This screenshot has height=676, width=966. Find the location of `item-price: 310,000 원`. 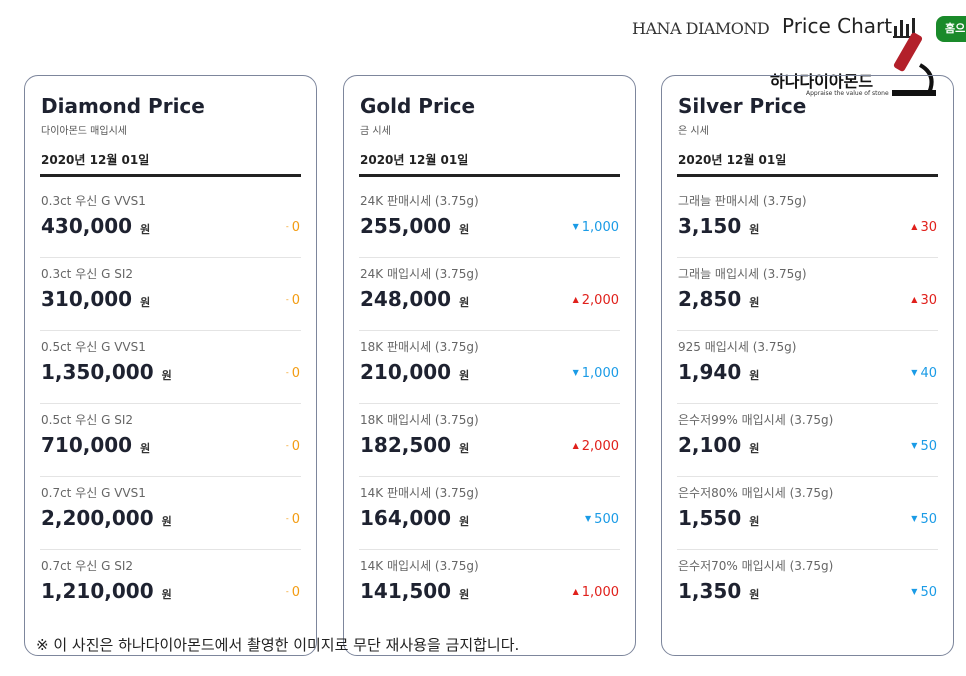

item-price: 310,000 원 is located at coordinates (95, 299).